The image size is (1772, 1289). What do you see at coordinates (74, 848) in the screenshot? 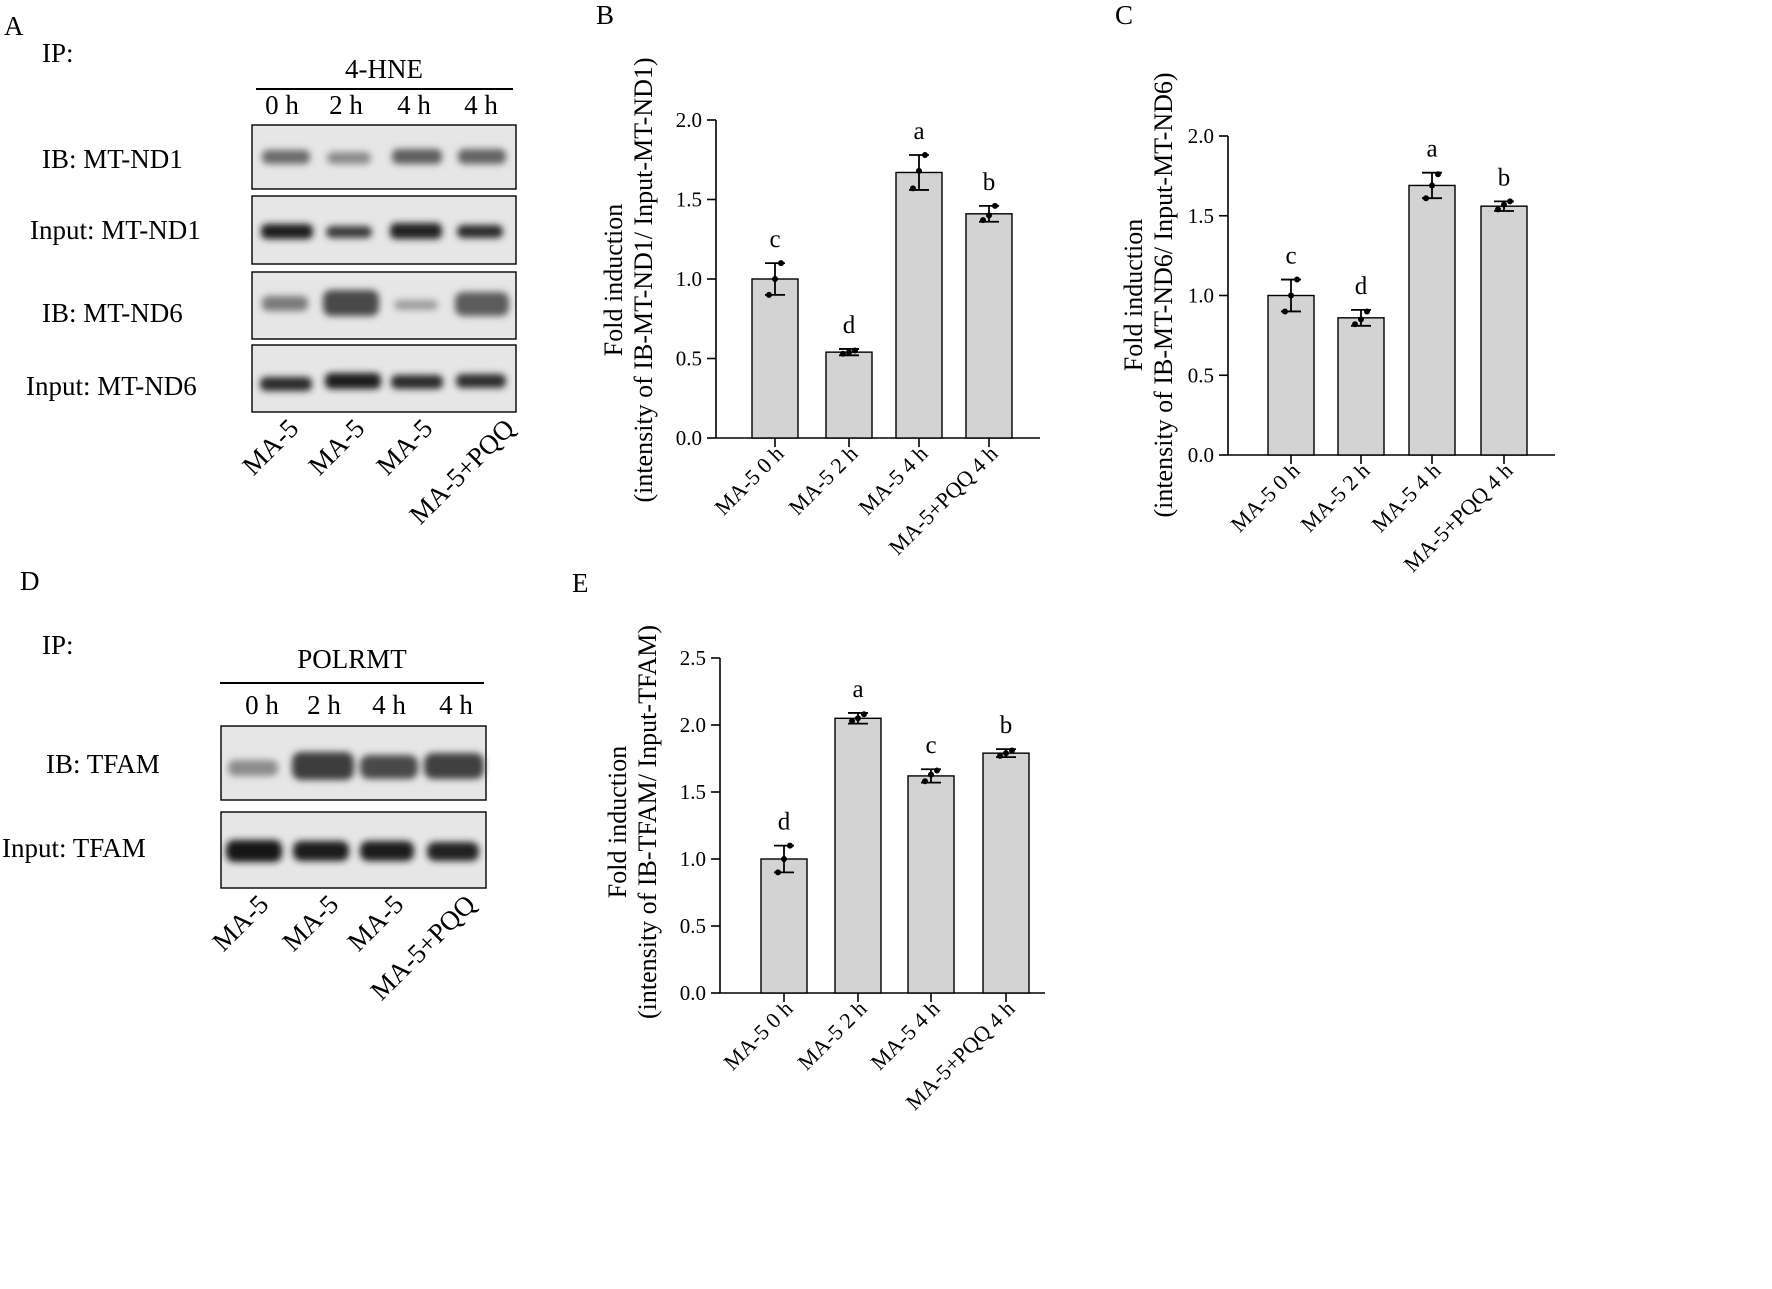
I see `row-label-input-tfam: Input: TFAM` at bounding box center [74, 848].